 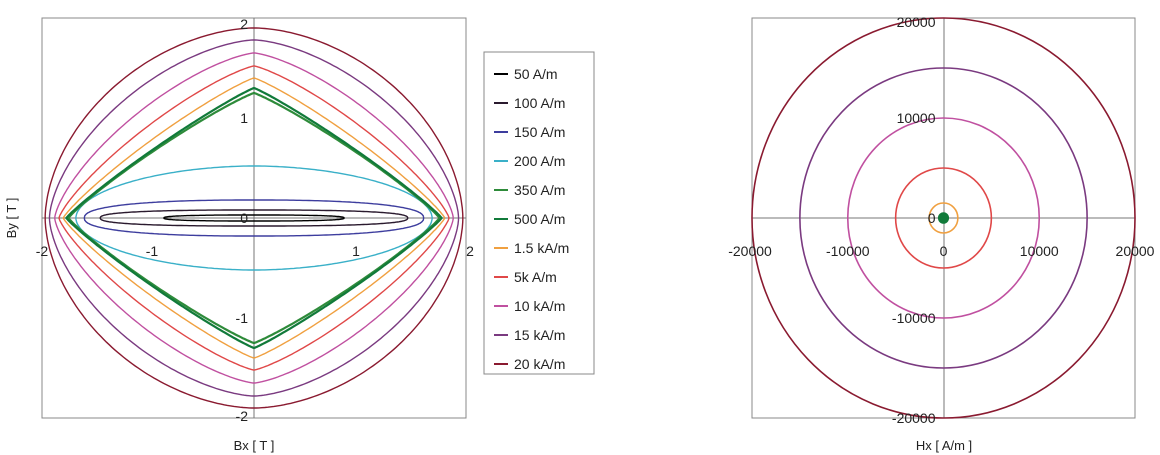 I want to click on legend-box, so click(x=539, y=213).